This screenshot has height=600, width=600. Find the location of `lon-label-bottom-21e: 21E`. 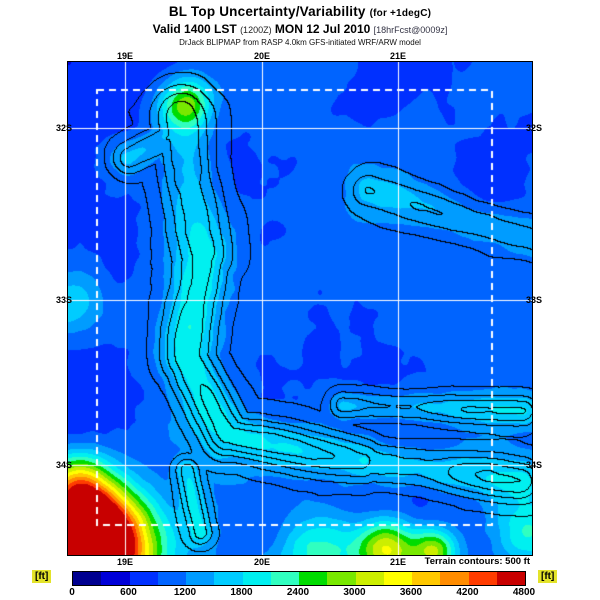

lon-label-bottom-21e: 21E is located at coordinates (398, 562).